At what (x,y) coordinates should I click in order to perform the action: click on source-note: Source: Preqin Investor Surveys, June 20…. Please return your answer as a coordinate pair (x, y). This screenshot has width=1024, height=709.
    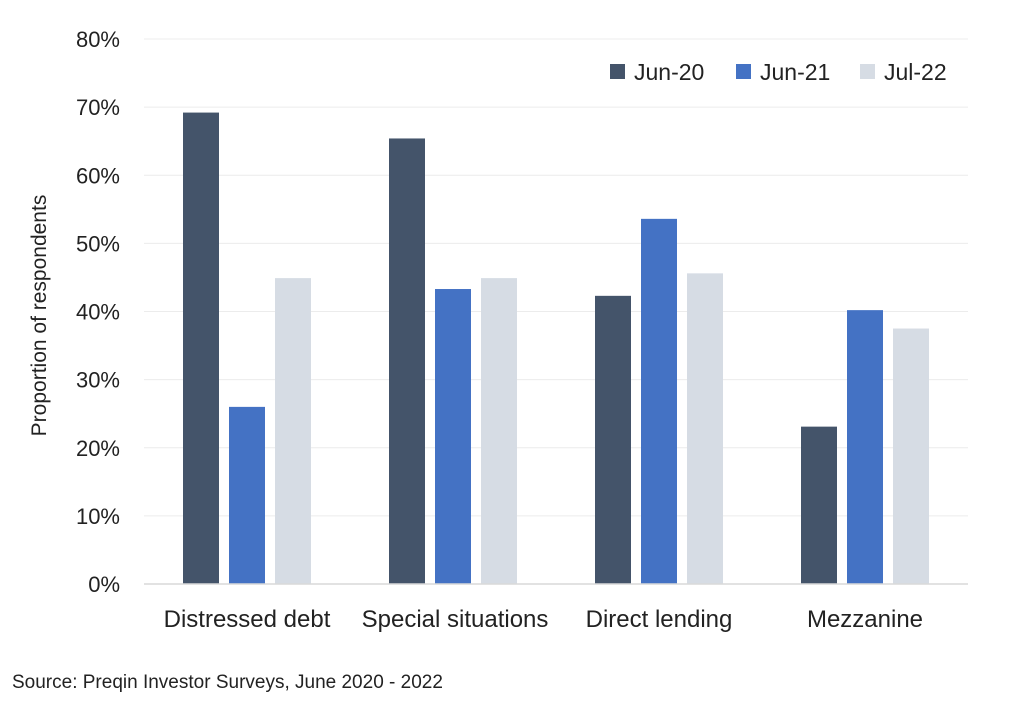
    Looking at the image, I should click on (227, 682).